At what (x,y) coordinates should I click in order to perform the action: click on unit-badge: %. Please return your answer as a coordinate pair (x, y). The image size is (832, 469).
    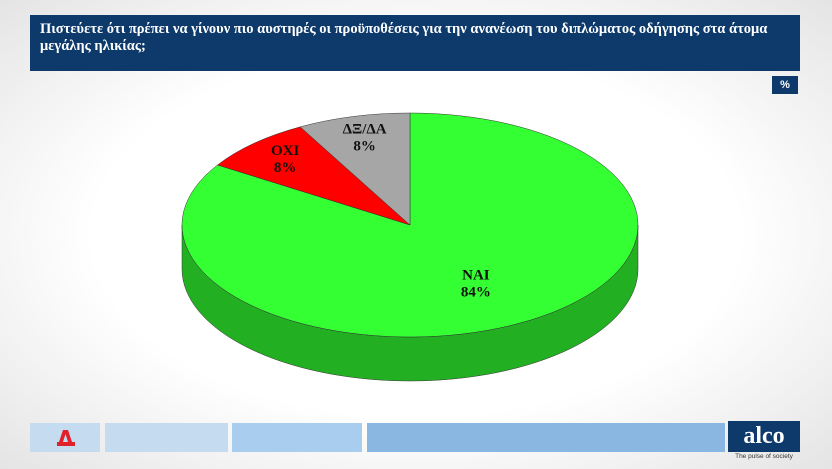
    Looking at the image, I should click on (785, 85).